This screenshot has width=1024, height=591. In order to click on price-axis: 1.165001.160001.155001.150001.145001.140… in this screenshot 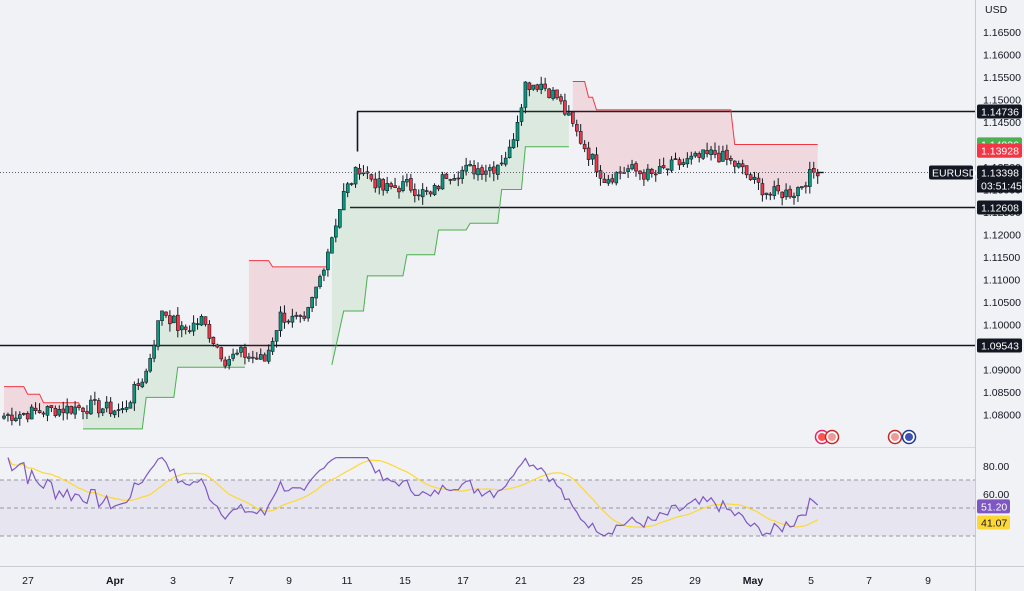, I will do `click(1002, 224)`.